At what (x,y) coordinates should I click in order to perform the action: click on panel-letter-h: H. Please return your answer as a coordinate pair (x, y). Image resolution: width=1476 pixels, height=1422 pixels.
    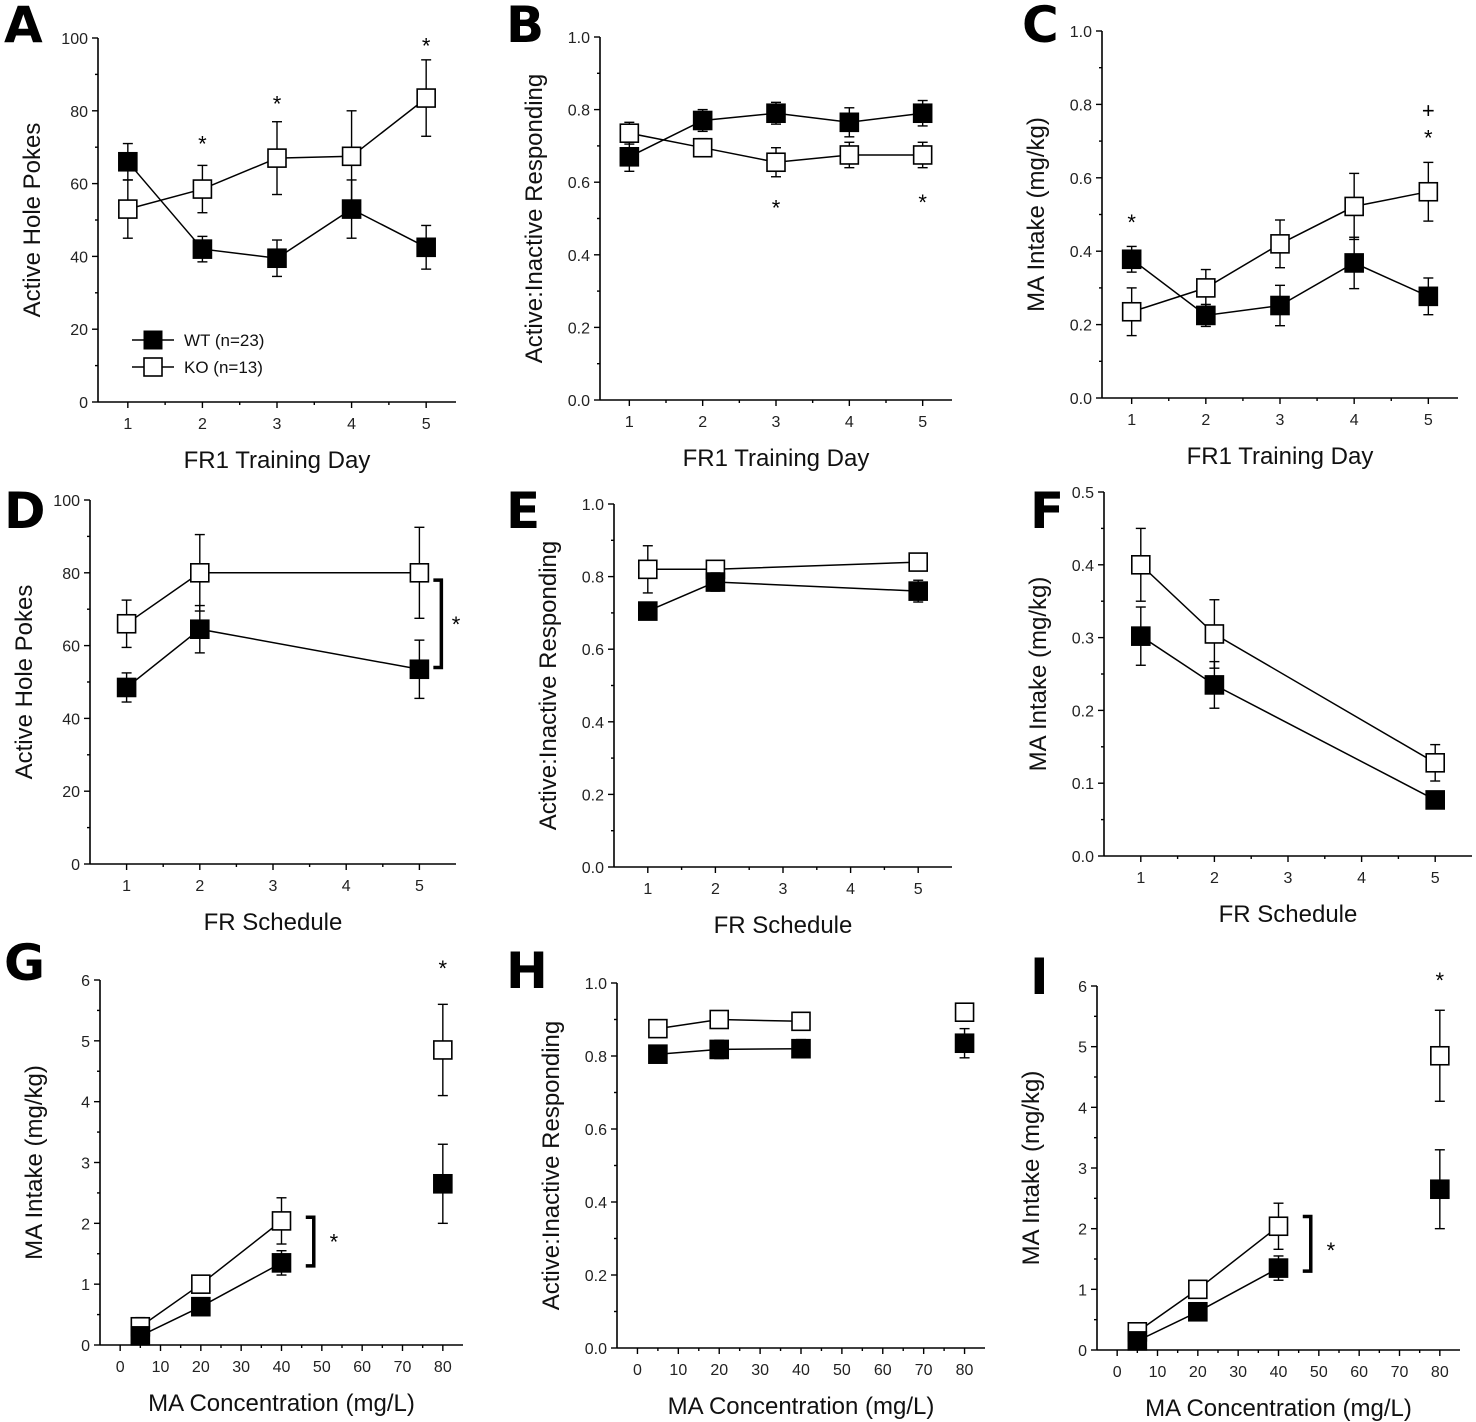
    Looking at the image, I should click on (527, 971).